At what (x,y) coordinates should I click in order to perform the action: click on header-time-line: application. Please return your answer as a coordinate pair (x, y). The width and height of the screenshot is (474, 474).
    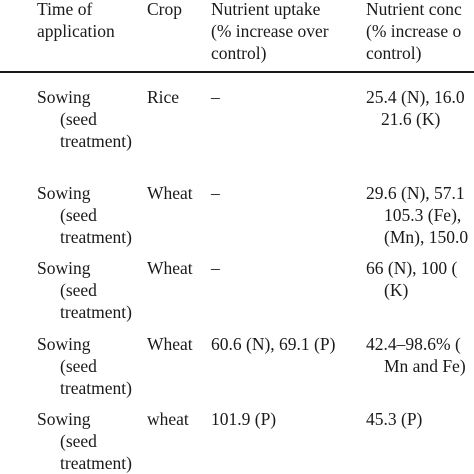
    Looking at the image, I should click on (76, 31).